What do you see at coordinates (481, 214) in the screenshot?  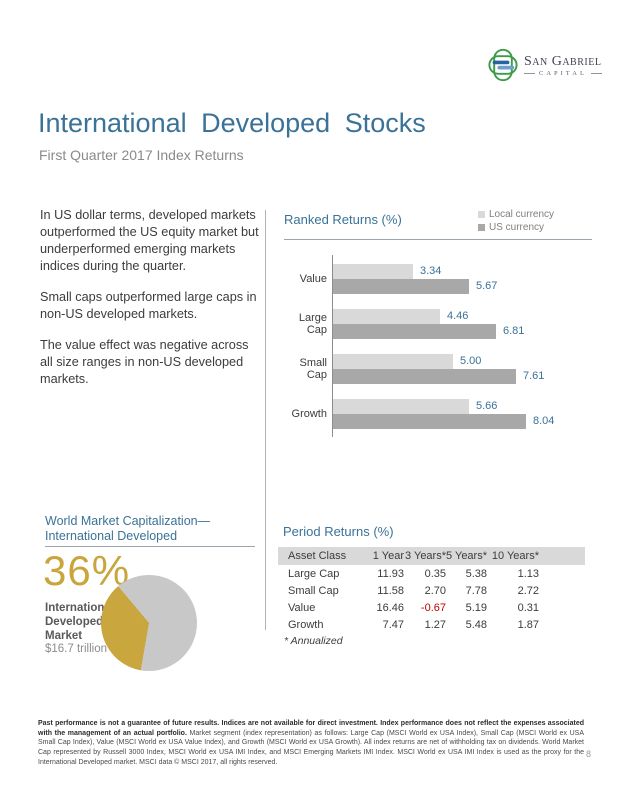 I see `legend-swatch-local` at bounding box center [481, 214].